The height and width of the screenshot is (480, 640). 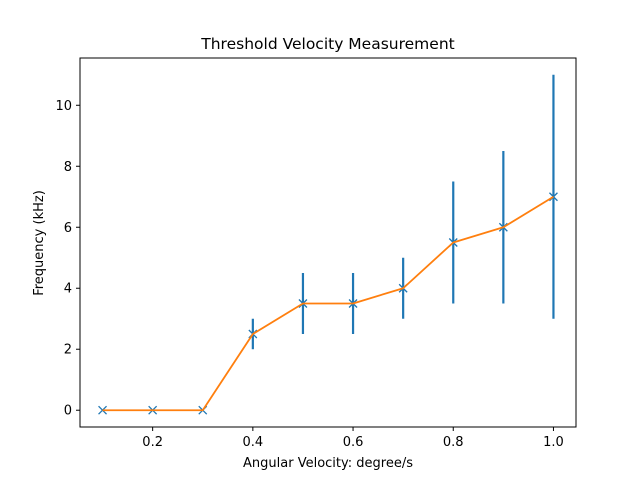 I want to click on x-tick-label: 0.2, so click(x=152, y=442).